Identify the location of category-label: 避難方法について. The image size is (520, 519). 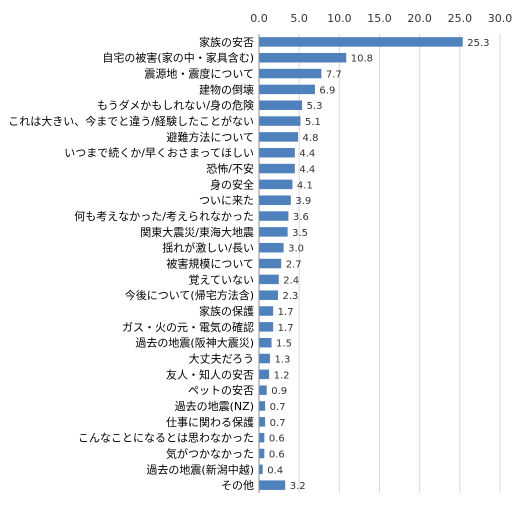
(210, 137).